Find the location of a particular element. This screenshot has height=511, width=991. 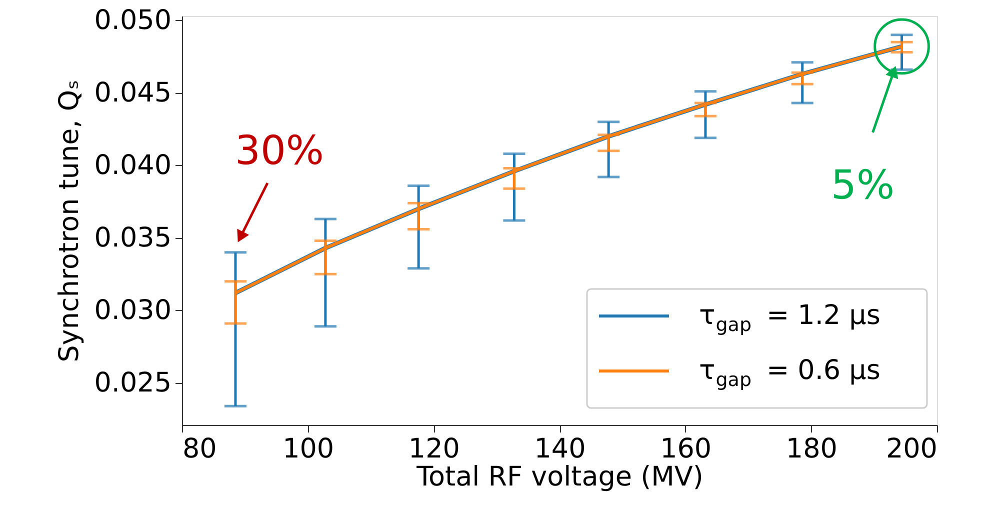

annotation: 30% is located at coordinates (279, 151).